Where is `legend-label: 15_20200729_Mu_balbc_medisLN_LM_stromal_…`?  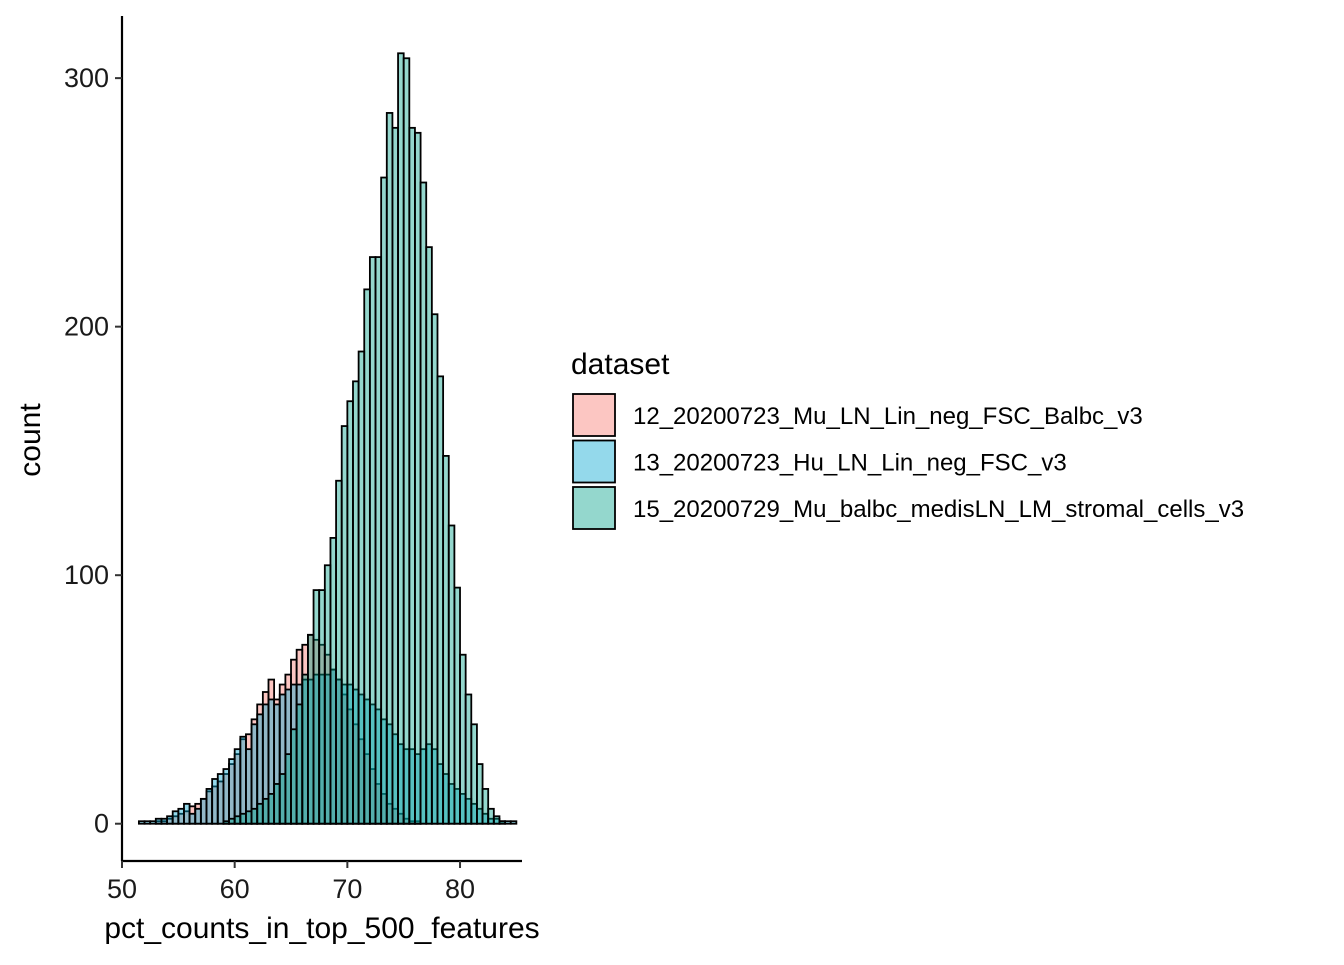 legend-label: 15_20200729_Mu_balbc_medisLN_LM_stromal_… is located at coordinates (938, 509).